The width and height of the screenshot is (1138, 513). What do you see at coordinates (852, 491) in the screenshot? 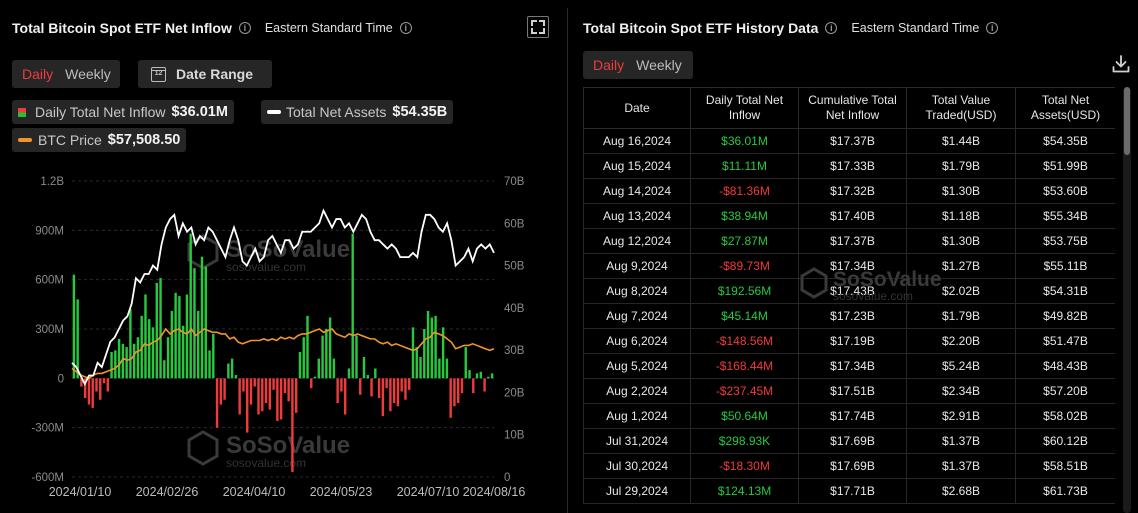
I see `cell-cumulative-inflow: $17.71B` at bounding box center [852, 491].